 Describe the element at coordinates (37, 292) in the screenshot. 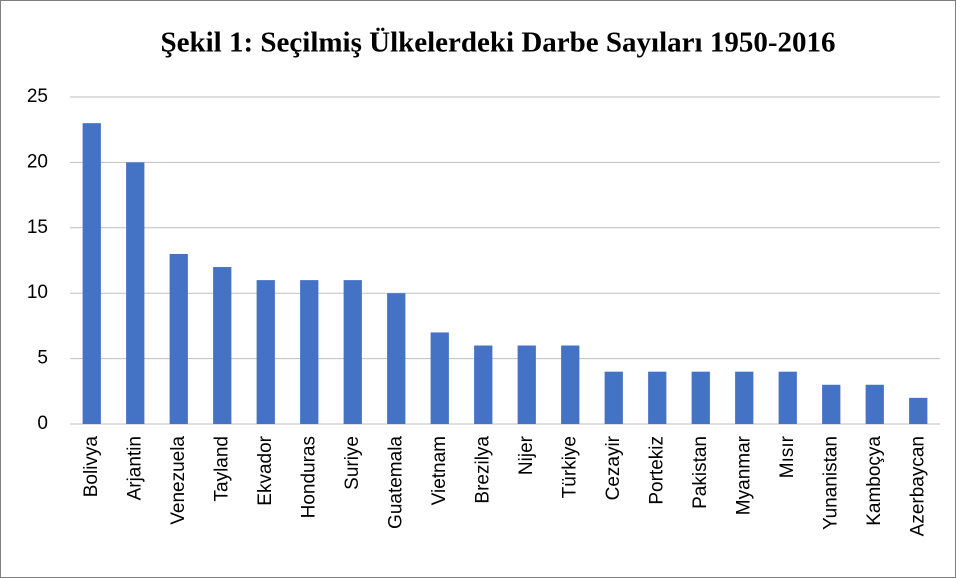

I see `y-tick-label: 10` at that location.